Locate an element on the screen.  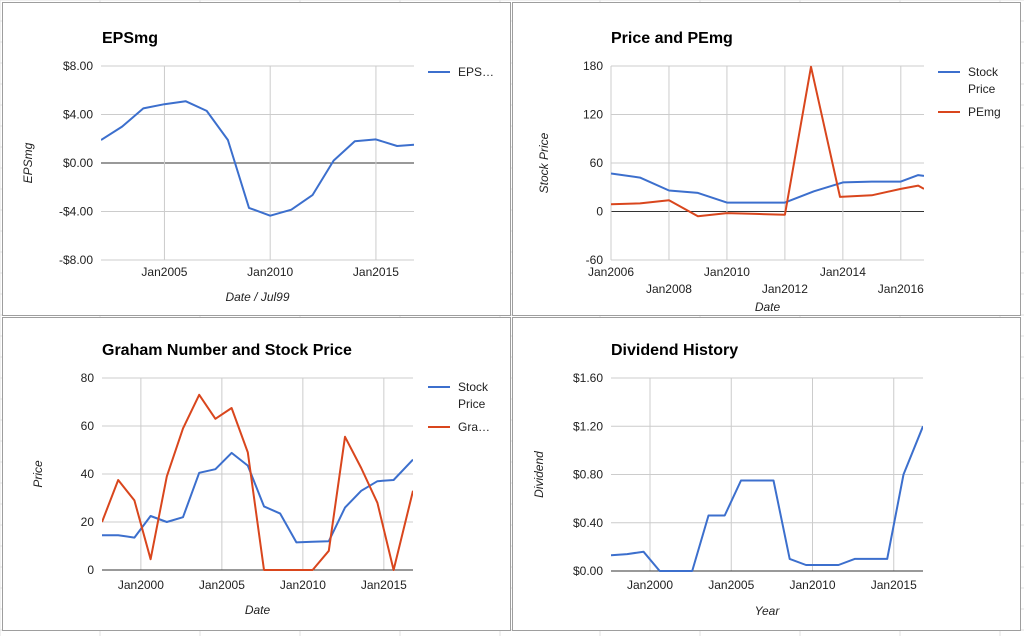
y-axis-label: Price is located at coordinates (38, 474).